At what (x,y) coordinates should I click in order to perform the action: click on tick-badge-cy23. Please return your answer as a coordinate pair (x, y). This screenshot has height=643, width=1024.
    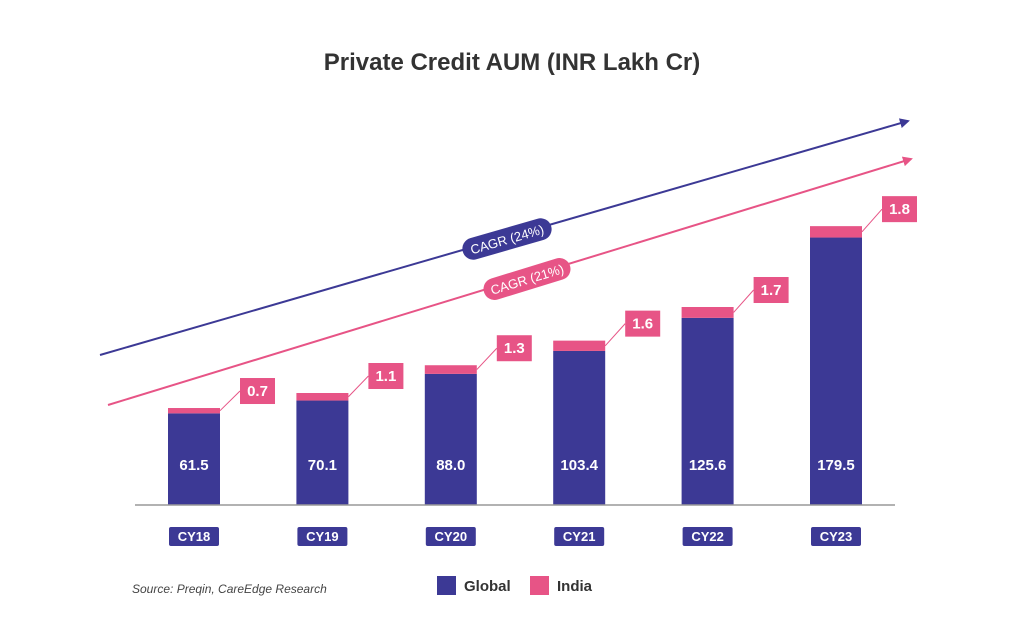
    Looking at the image, I should click on (836, 536).